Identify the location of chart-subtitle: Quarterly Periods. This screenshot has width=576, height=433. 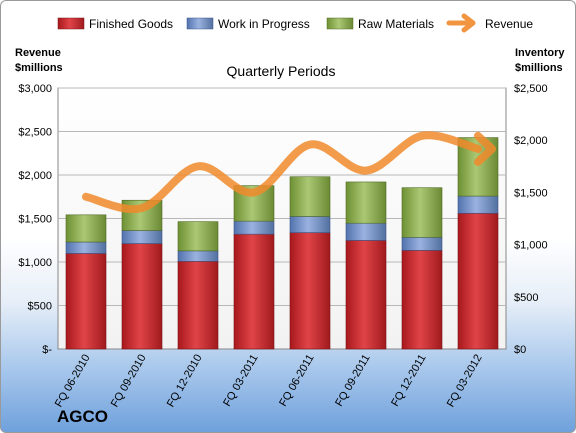
(281, 71).